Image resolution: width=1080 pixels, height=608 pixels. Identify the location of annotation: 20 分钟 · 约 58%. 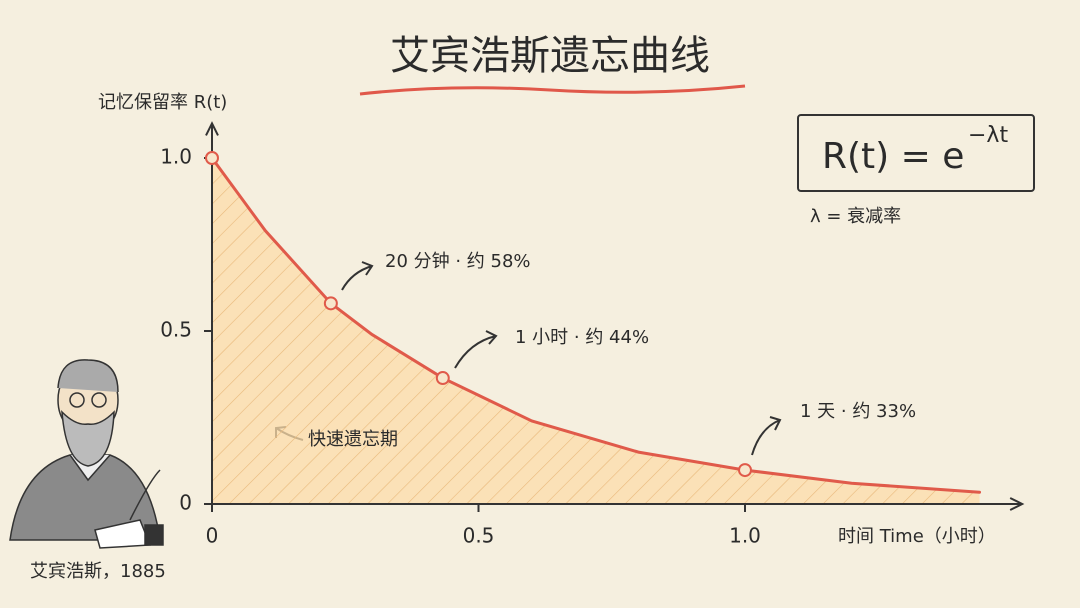
(458, 261).